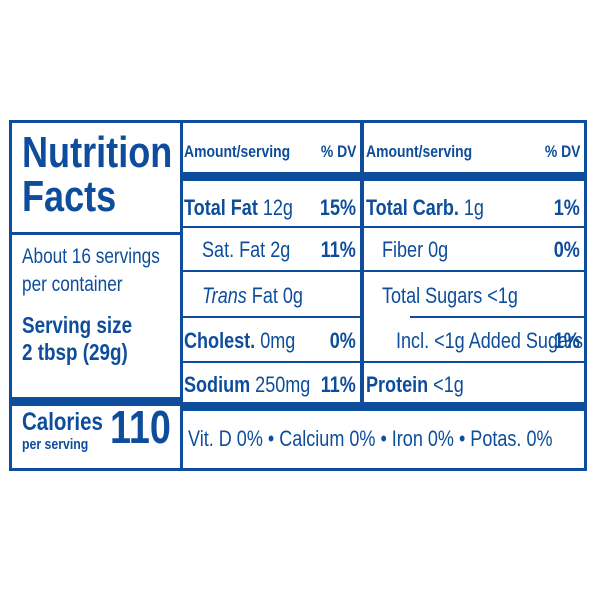 This screenshot has width=600, height=600. What do you see at coordinates (246, 249) in the screenshot?
I see `row-sat-fat: Sat. Fat 2g` at bounding box center [246, 249].